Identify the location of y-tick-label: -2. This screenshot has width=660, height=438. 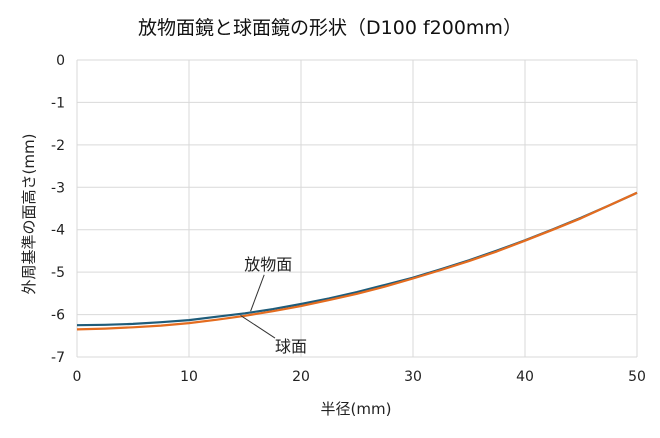
(58, 146).